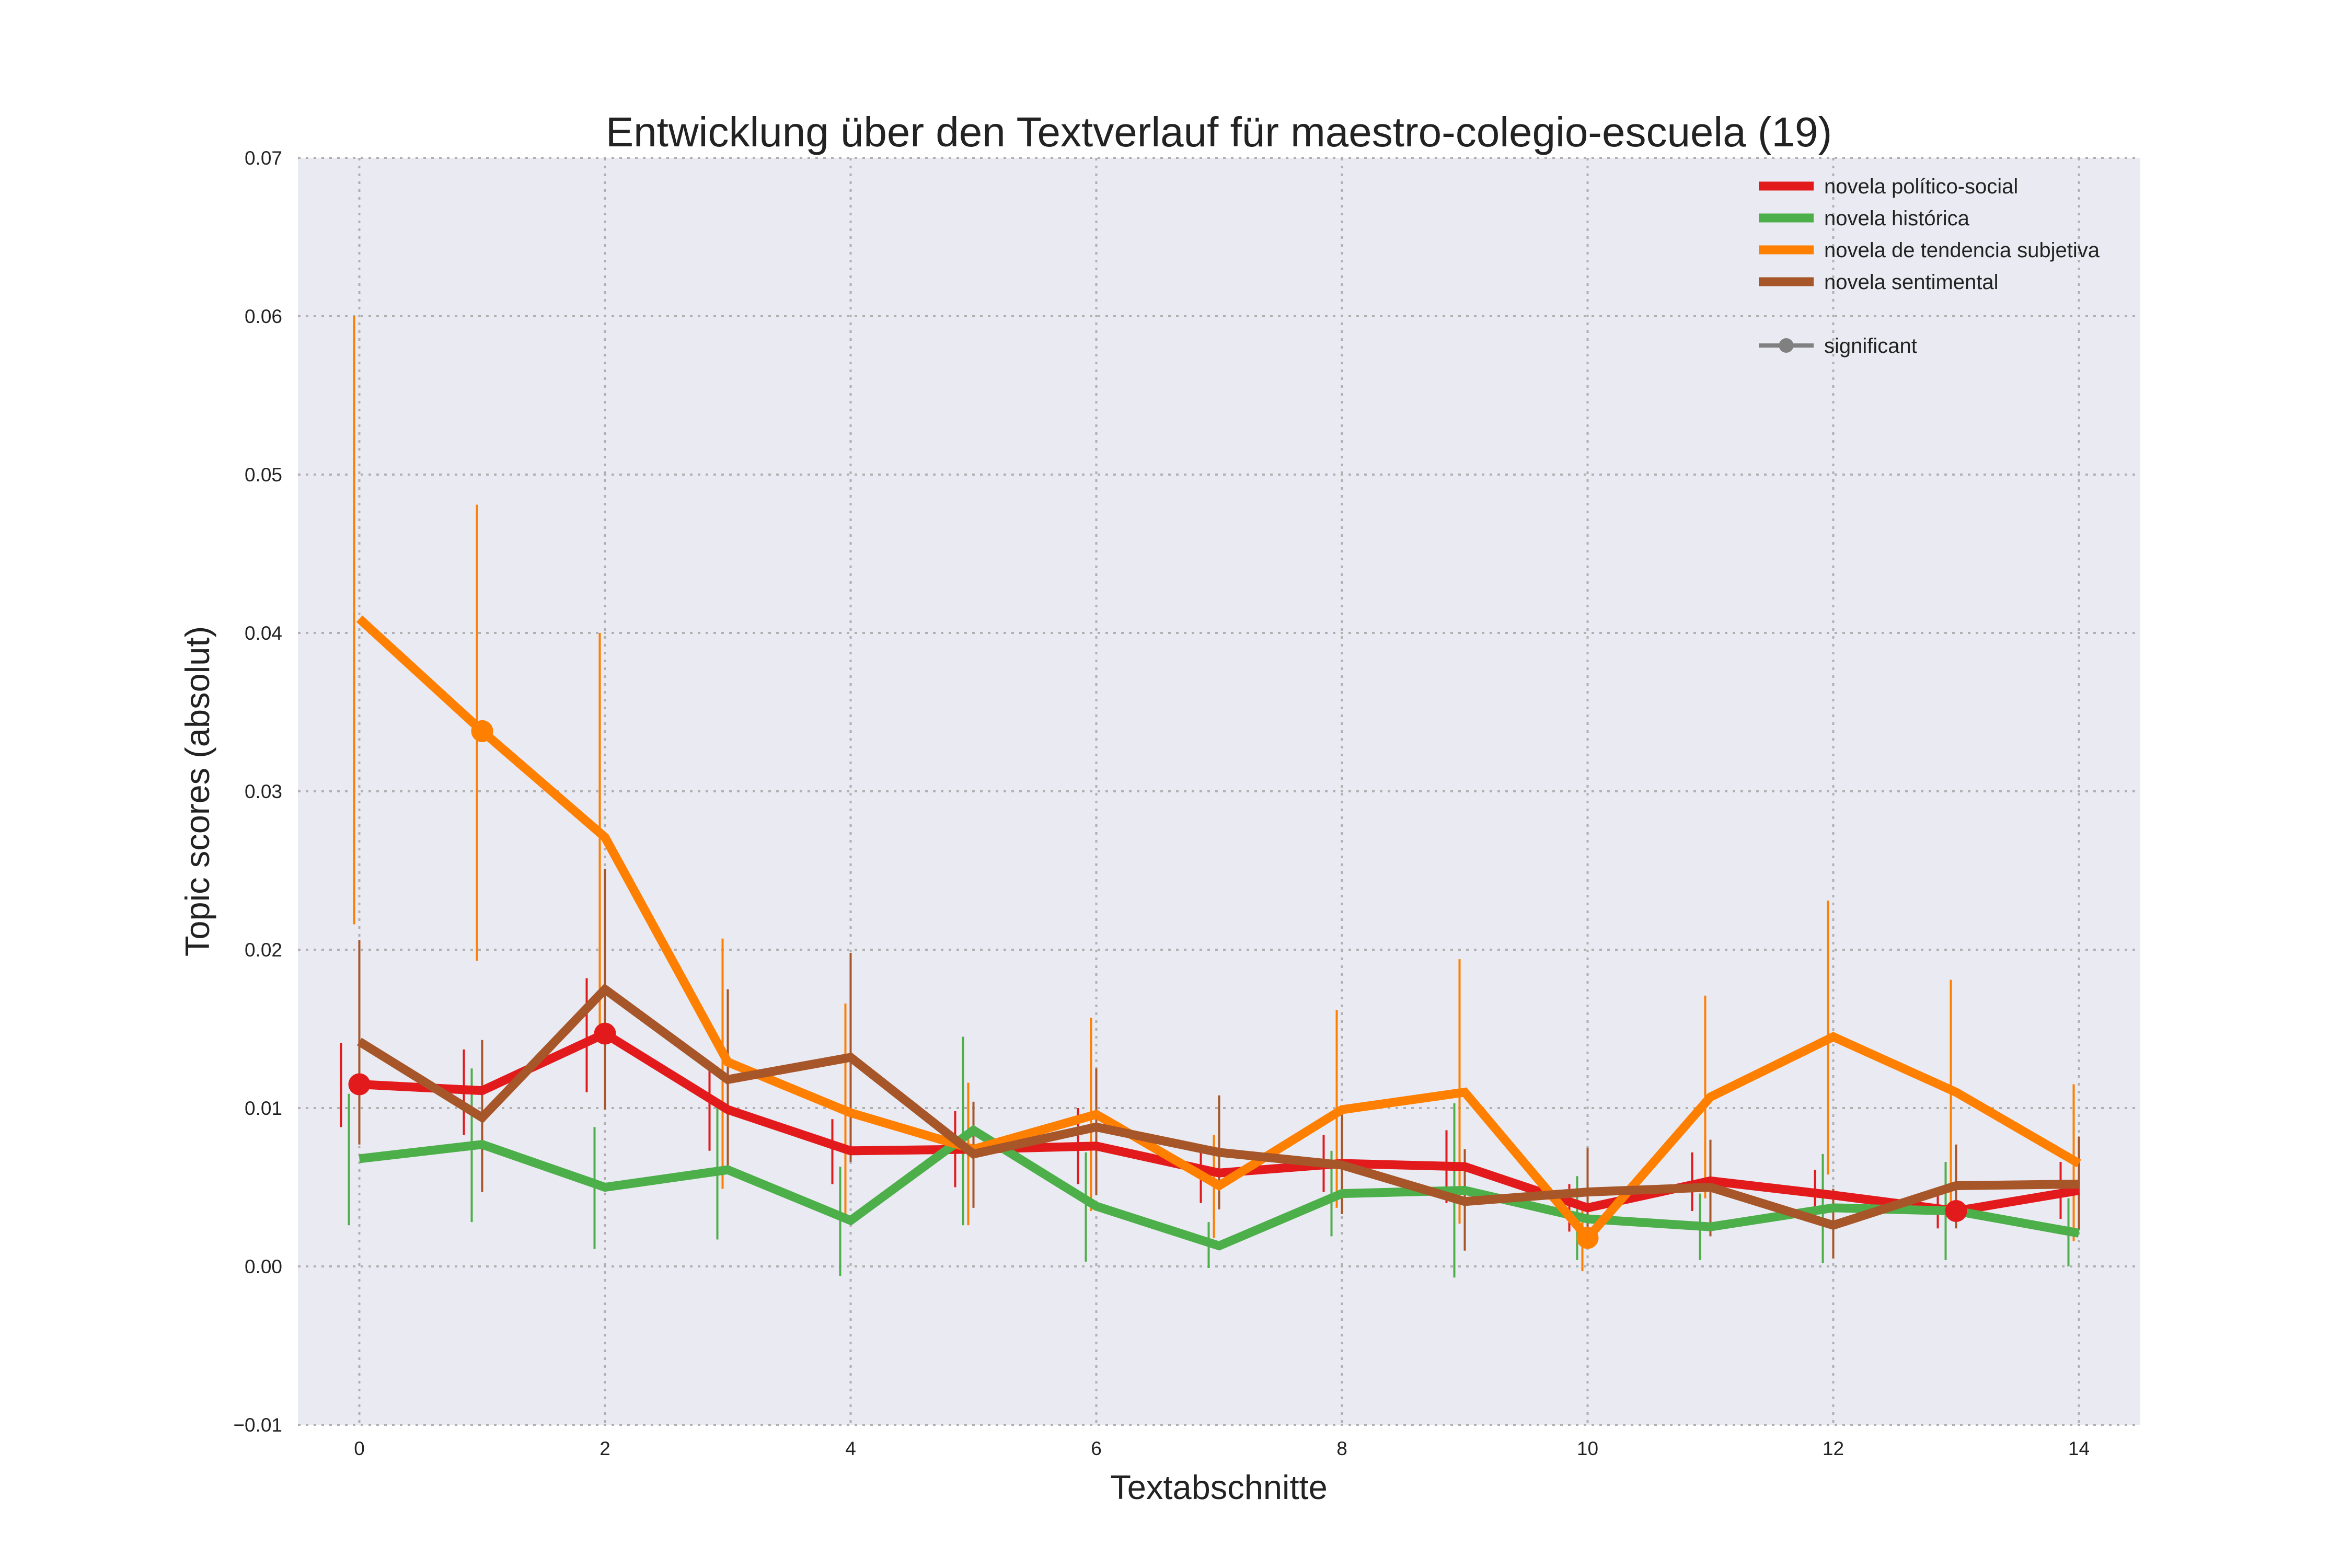 This screenshot has height=1568, width=2352. Describe the element at coordinates (1921, 186) in the screenshot. I see `legend-label: novela político-social` at that location.